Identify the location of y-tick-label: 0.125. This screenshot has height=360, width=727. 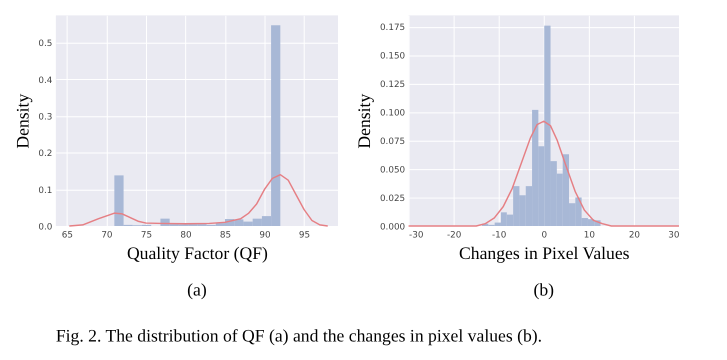
(393, 85).